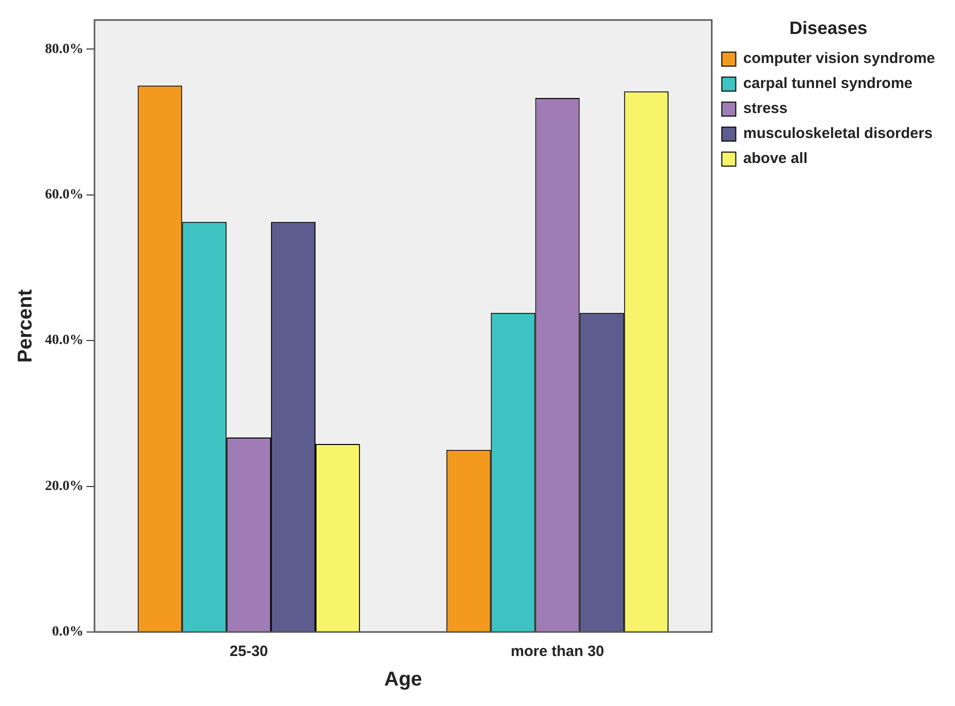 The width and height of the screenshot is (955, 706). I want to click on x-tick-label: more than 30, so click(557, 651).